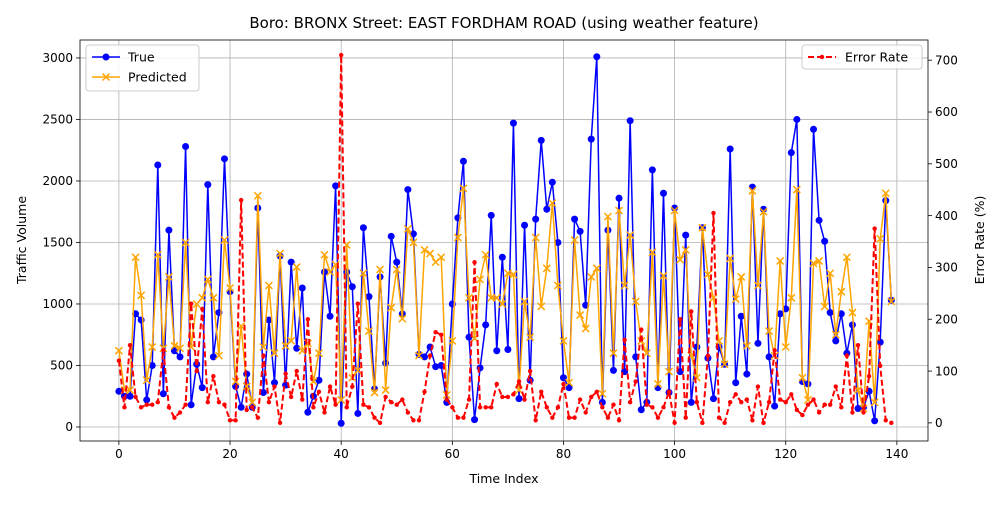 This screenshot has height=505, width=1000. Describe the element at coordinates (946, 371) in the screenshot. I see `y2-tick-label: 100` at that location.